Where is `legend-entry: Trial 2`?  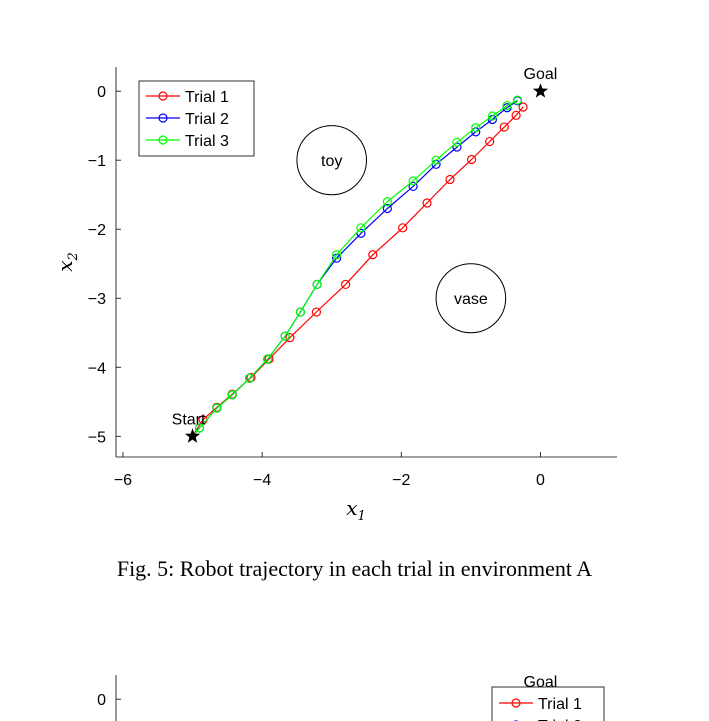
legend-entry: Trial 2 is located at coordinates (207, 119).